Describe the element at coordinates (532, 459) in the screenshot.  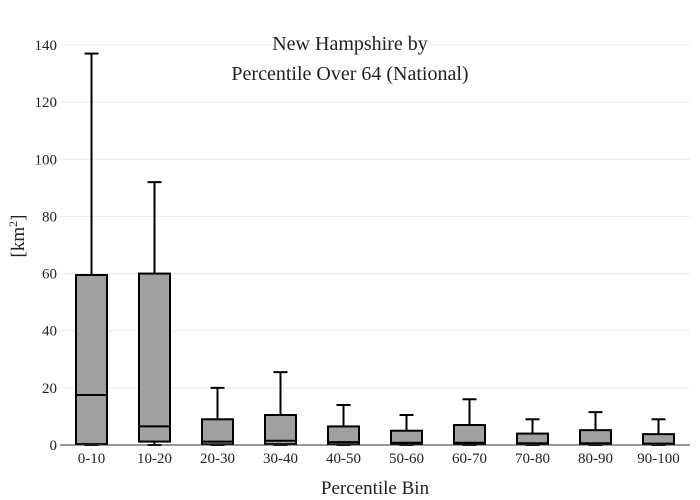
I see `x-tick-label: 70-80` at that location.